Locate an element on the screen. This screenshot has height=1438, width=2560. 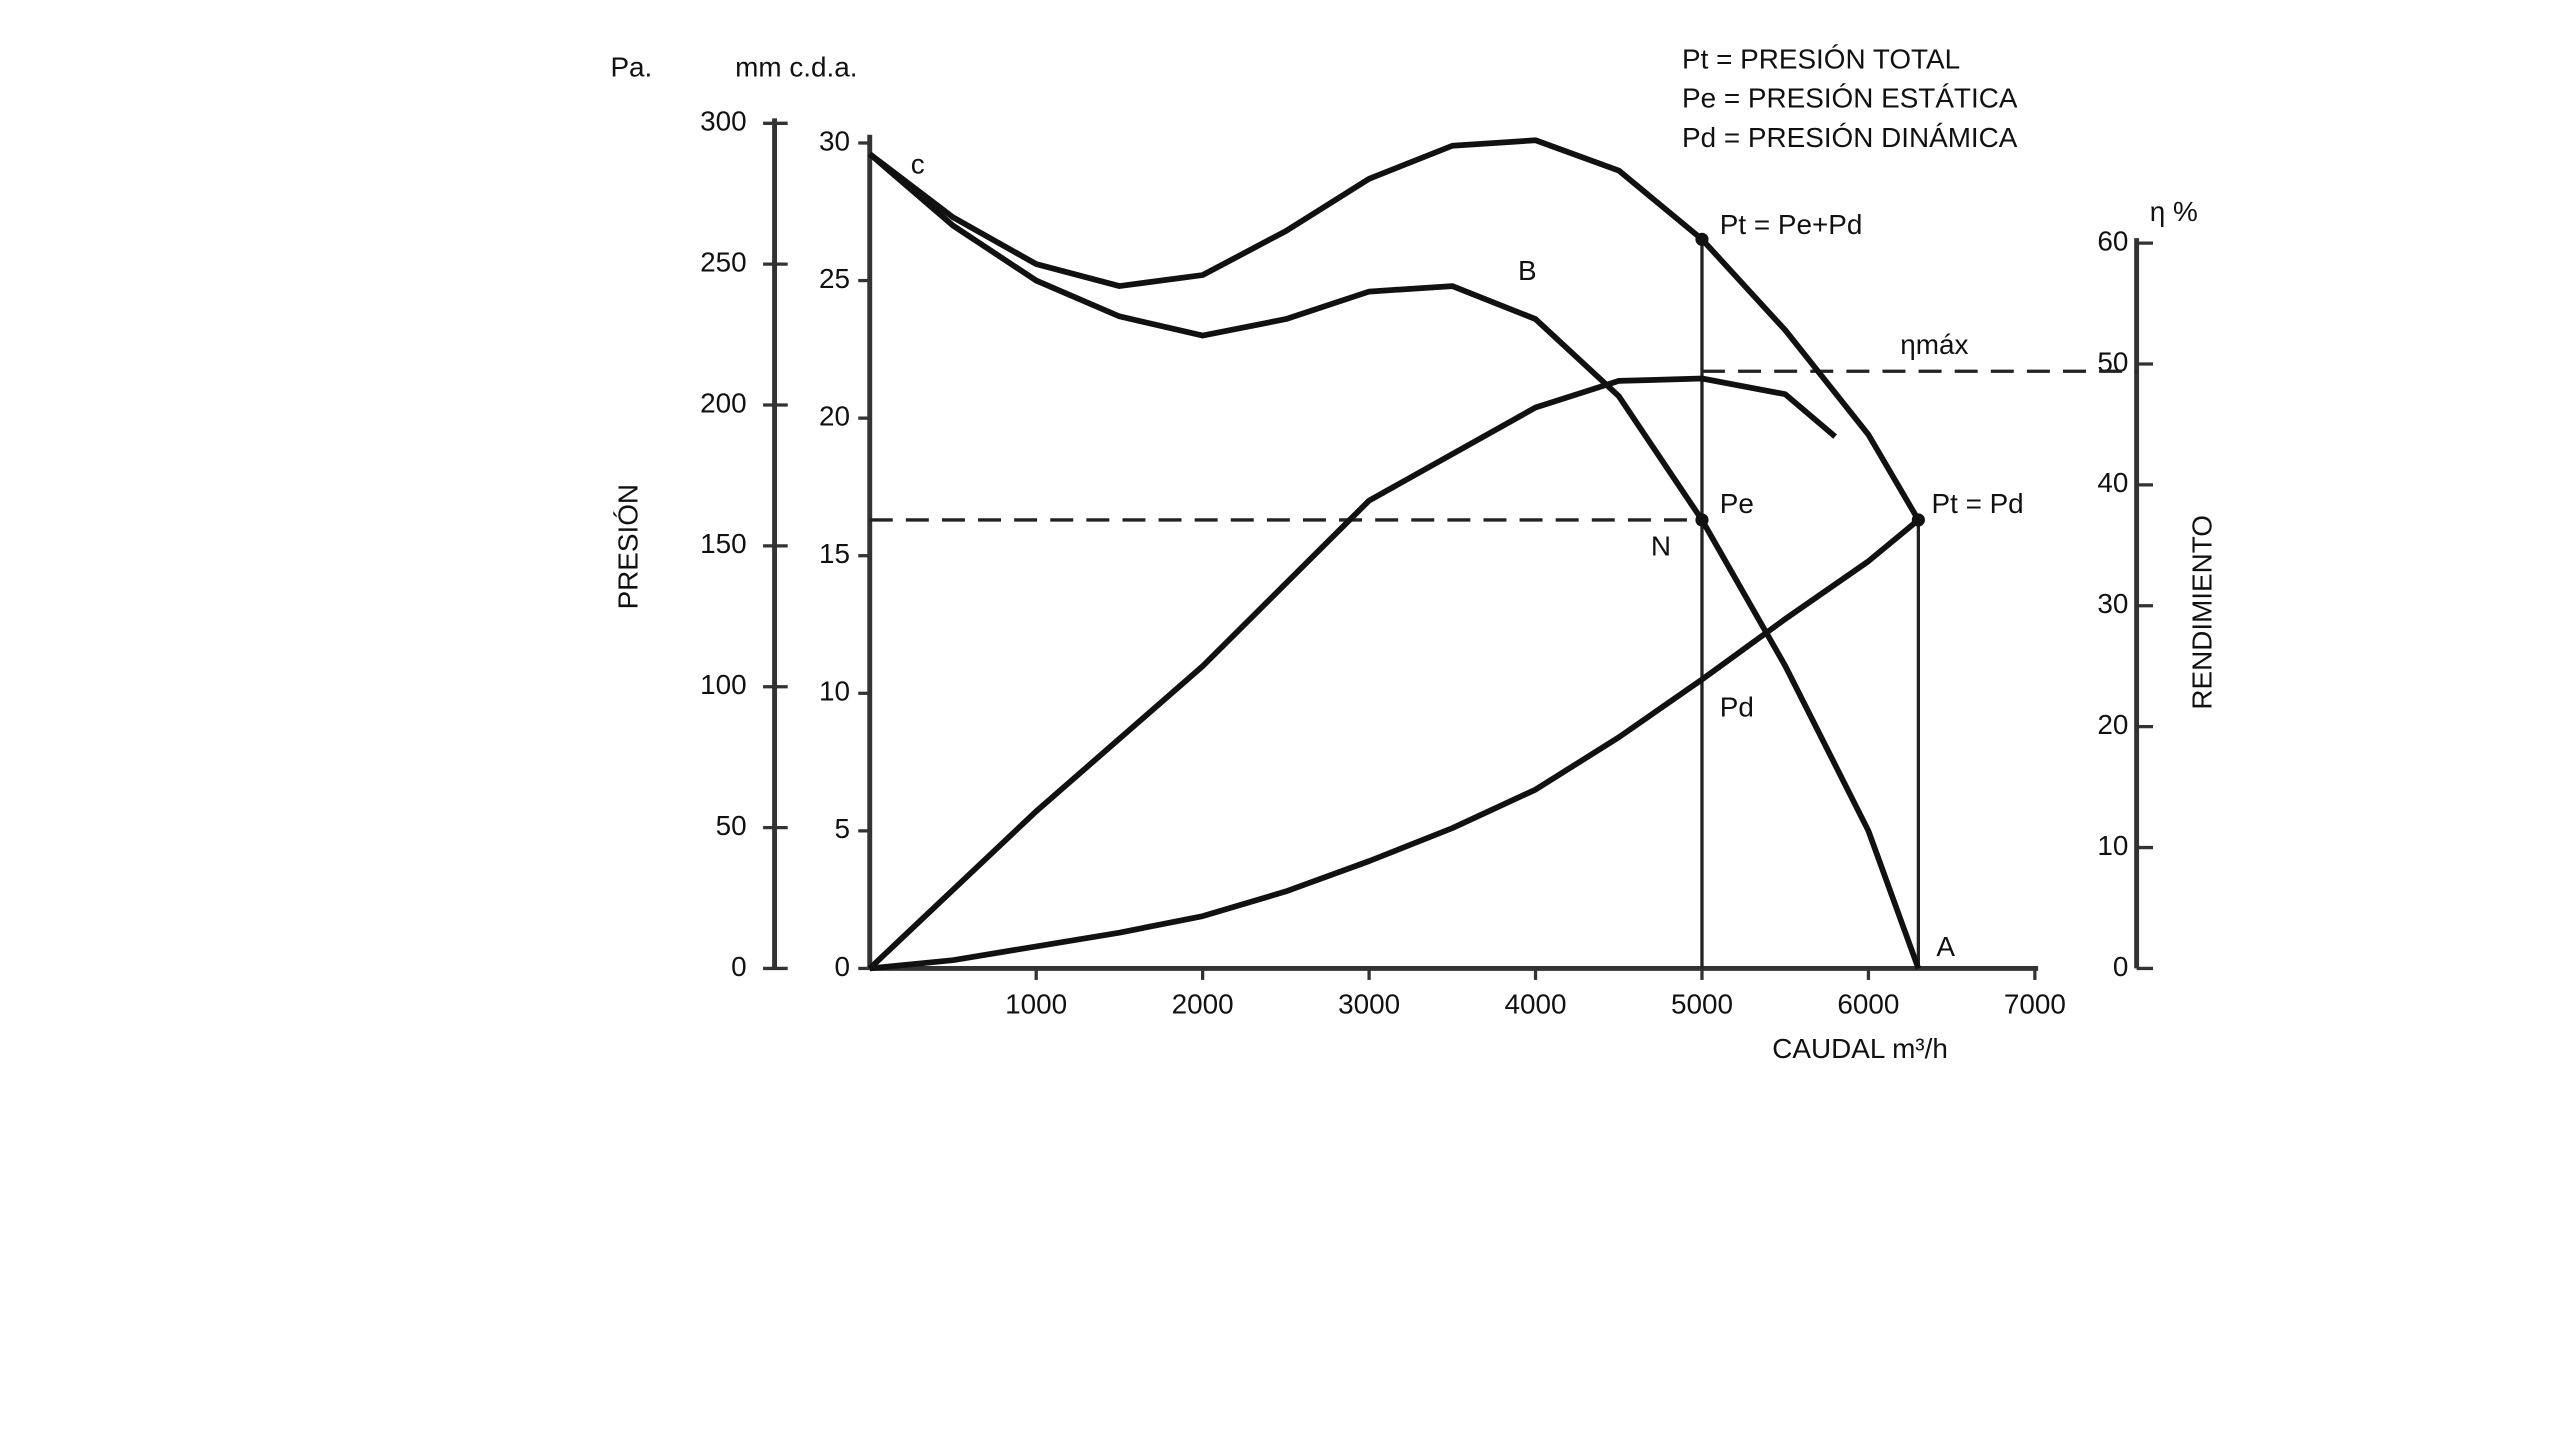
y-label: PRESIÓN is located at coordinates (628, 546).